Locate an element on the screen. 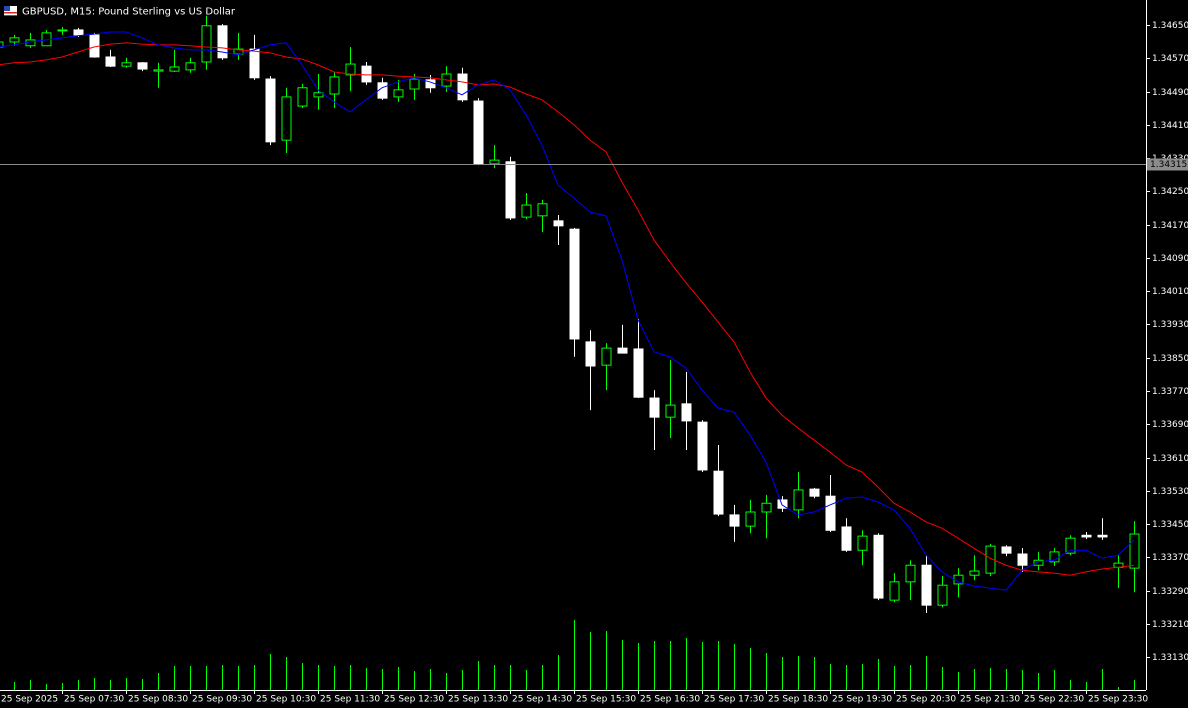 This screenshot has height=708, width=1188. y-tick-label: 1.34010 is located at coordinates (1170, 292).